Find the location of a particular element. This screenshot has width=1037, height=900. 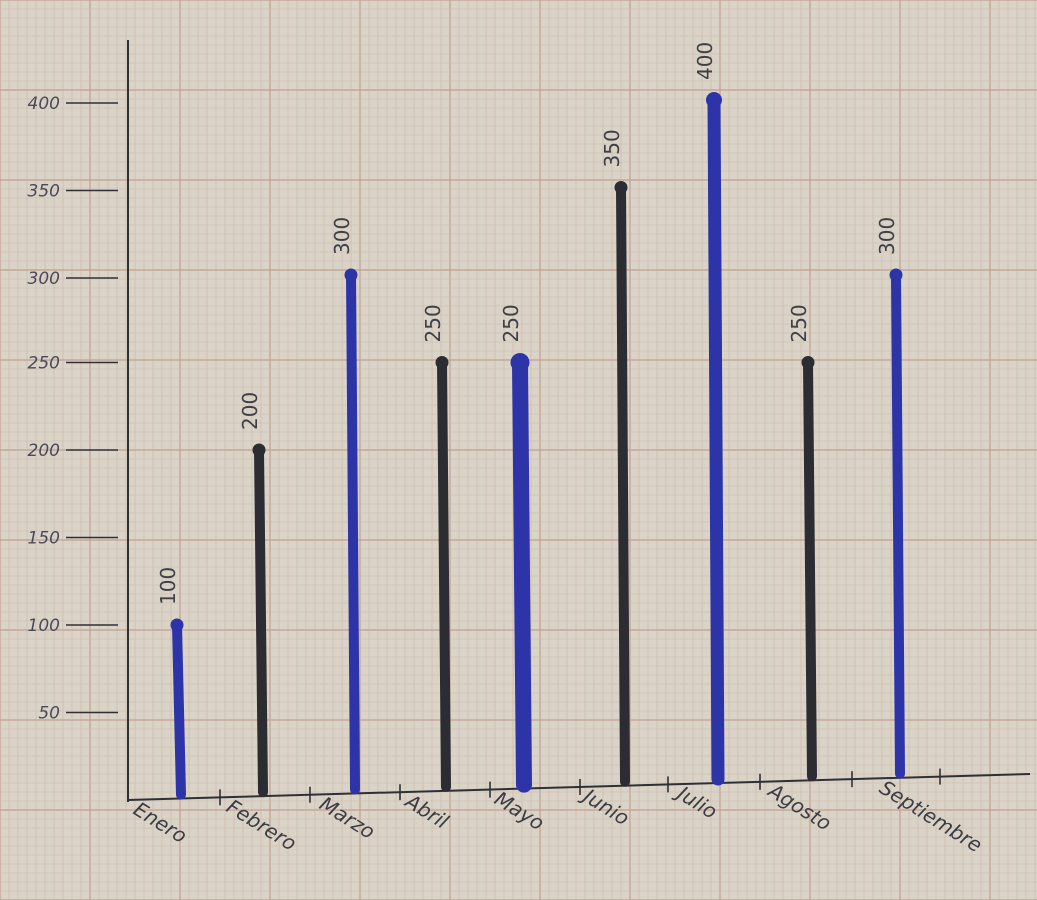

data-label: 100 is located at coordinates (168, 586).